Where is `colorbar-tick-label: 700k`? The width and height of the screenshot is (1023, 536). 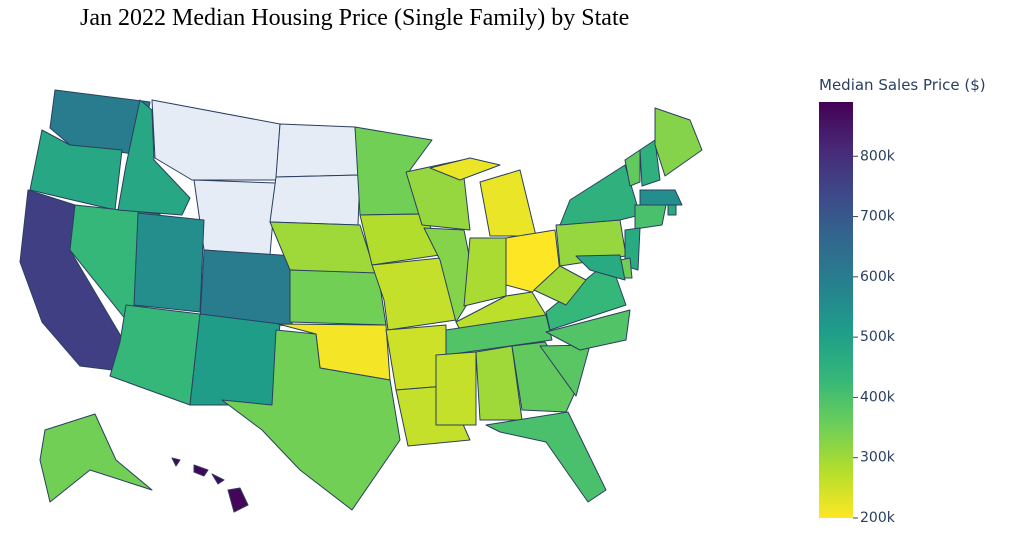 colorbar-tick-label: 700k is located at coordinates (878, 217).